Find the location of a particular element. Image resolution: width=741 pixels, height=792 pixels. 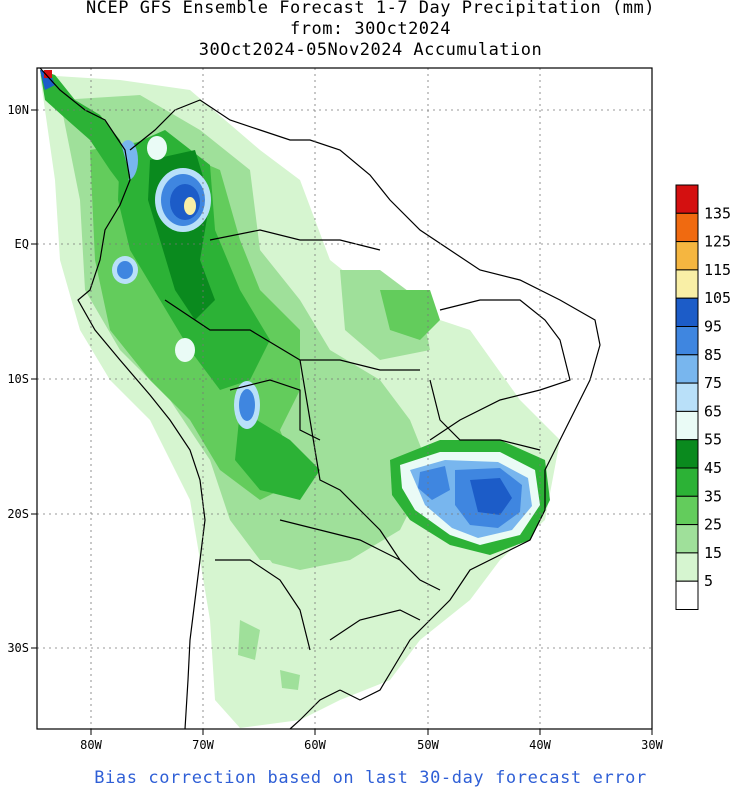

forecast-start-date: from: 30Oct2024 is located at coordinates (370, 29).